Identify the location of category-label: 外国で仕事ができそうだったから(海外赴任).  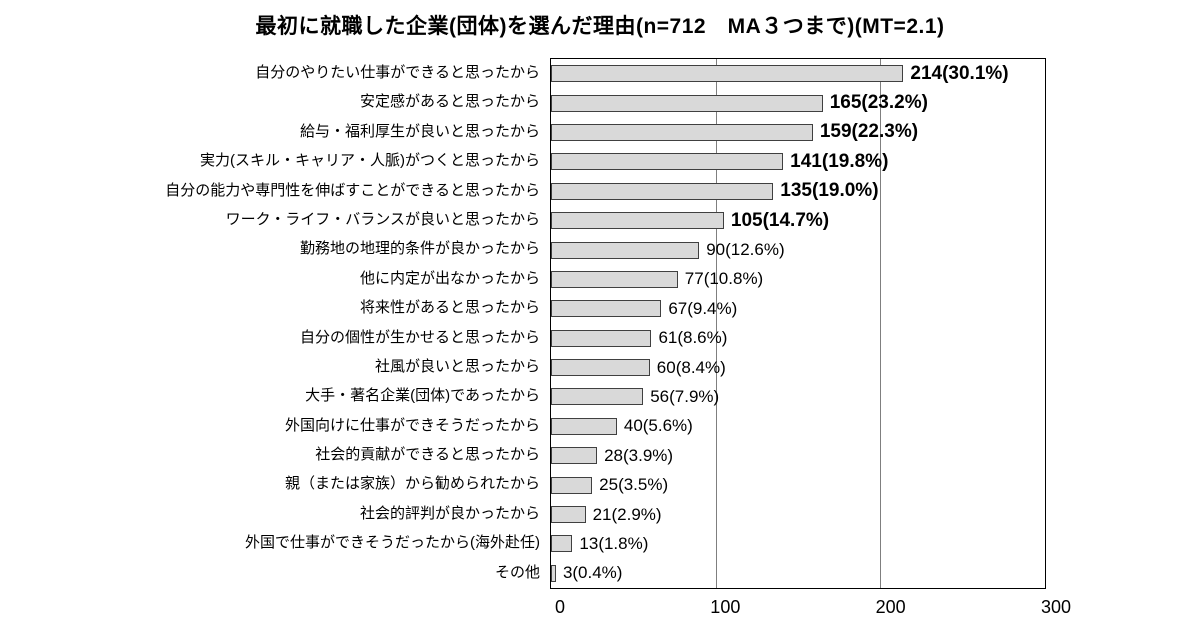
(392, 543).